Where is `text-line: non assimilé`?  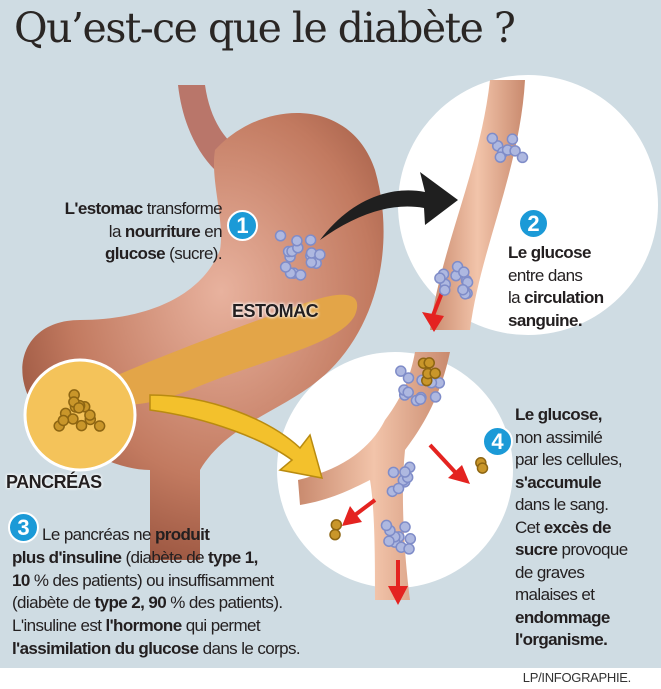
text-line: non assimilé is located at coordinates (571, 438).